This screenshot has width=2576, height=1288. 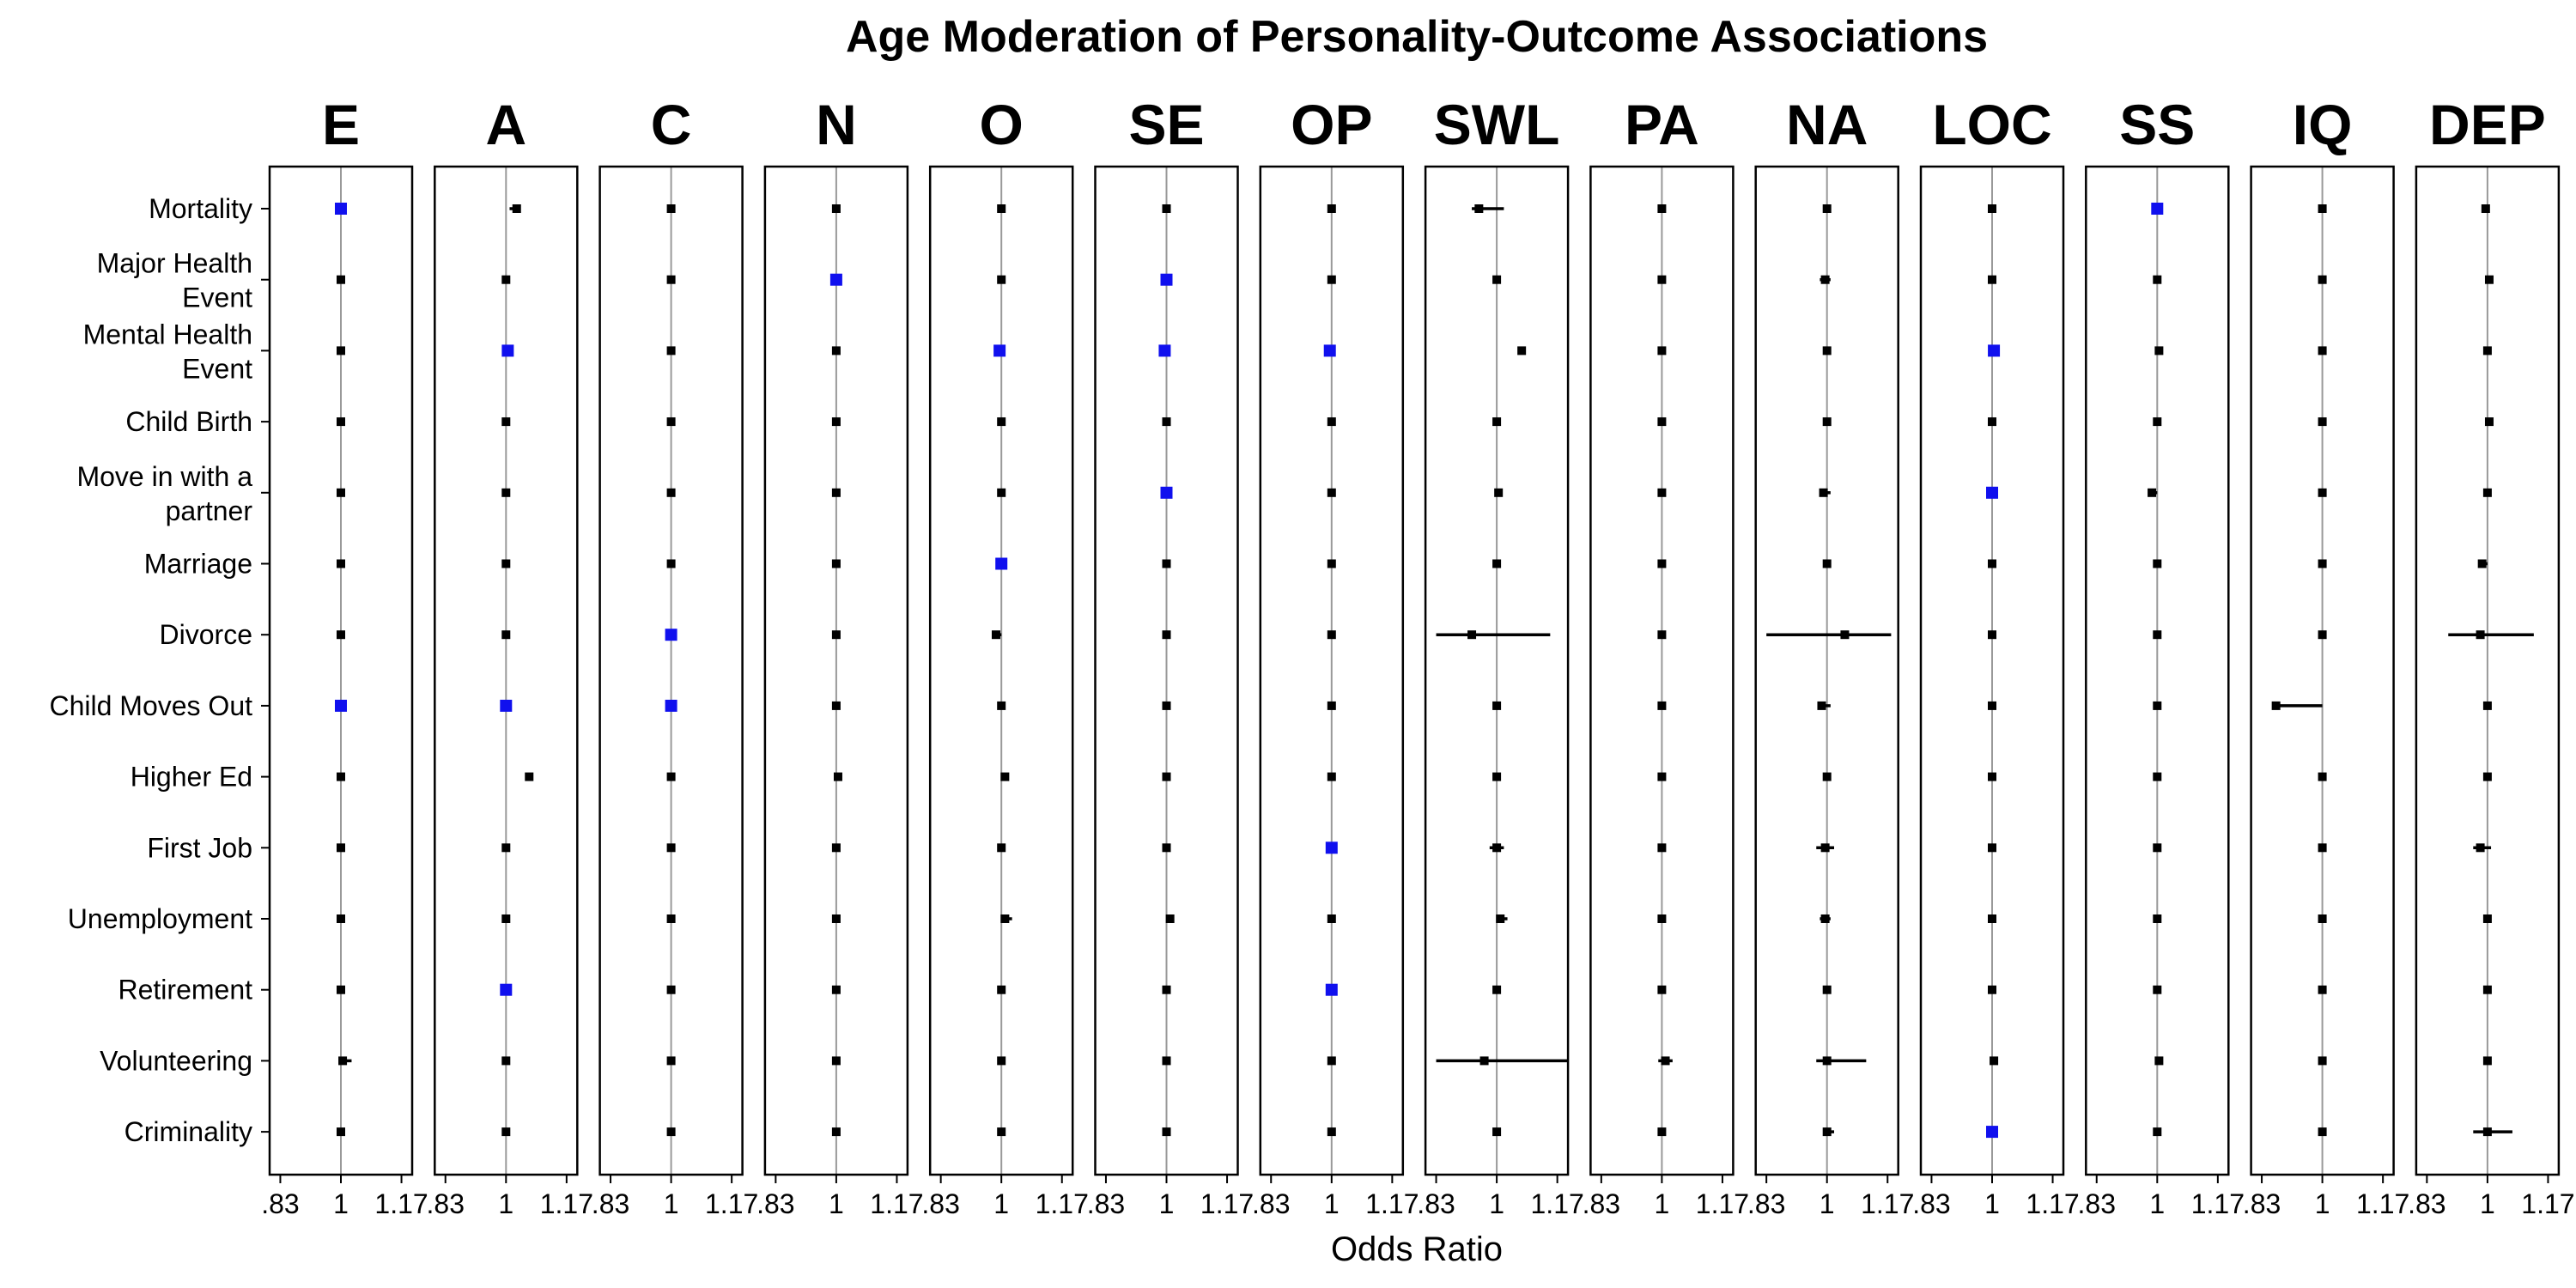 What do you see at coordinates (345, 656) in the screenshot?
I see `facet-panel: E .83 1 1.17` at bounding box center [345, 656].